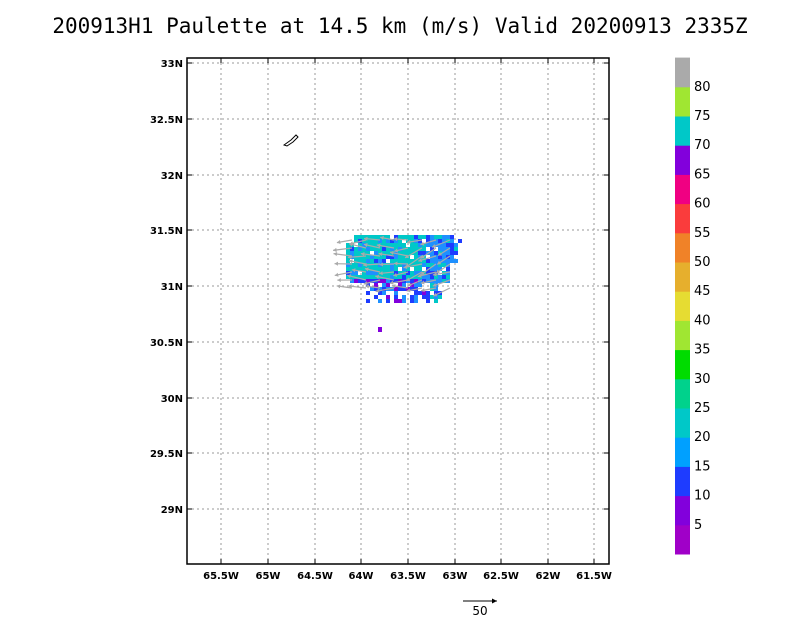 Image resolution: width=800 pixels, height=618 pixels. Describe the element at coordinates (702, 437) in the screenshot. I see `colorbar-label: 20` at that location.